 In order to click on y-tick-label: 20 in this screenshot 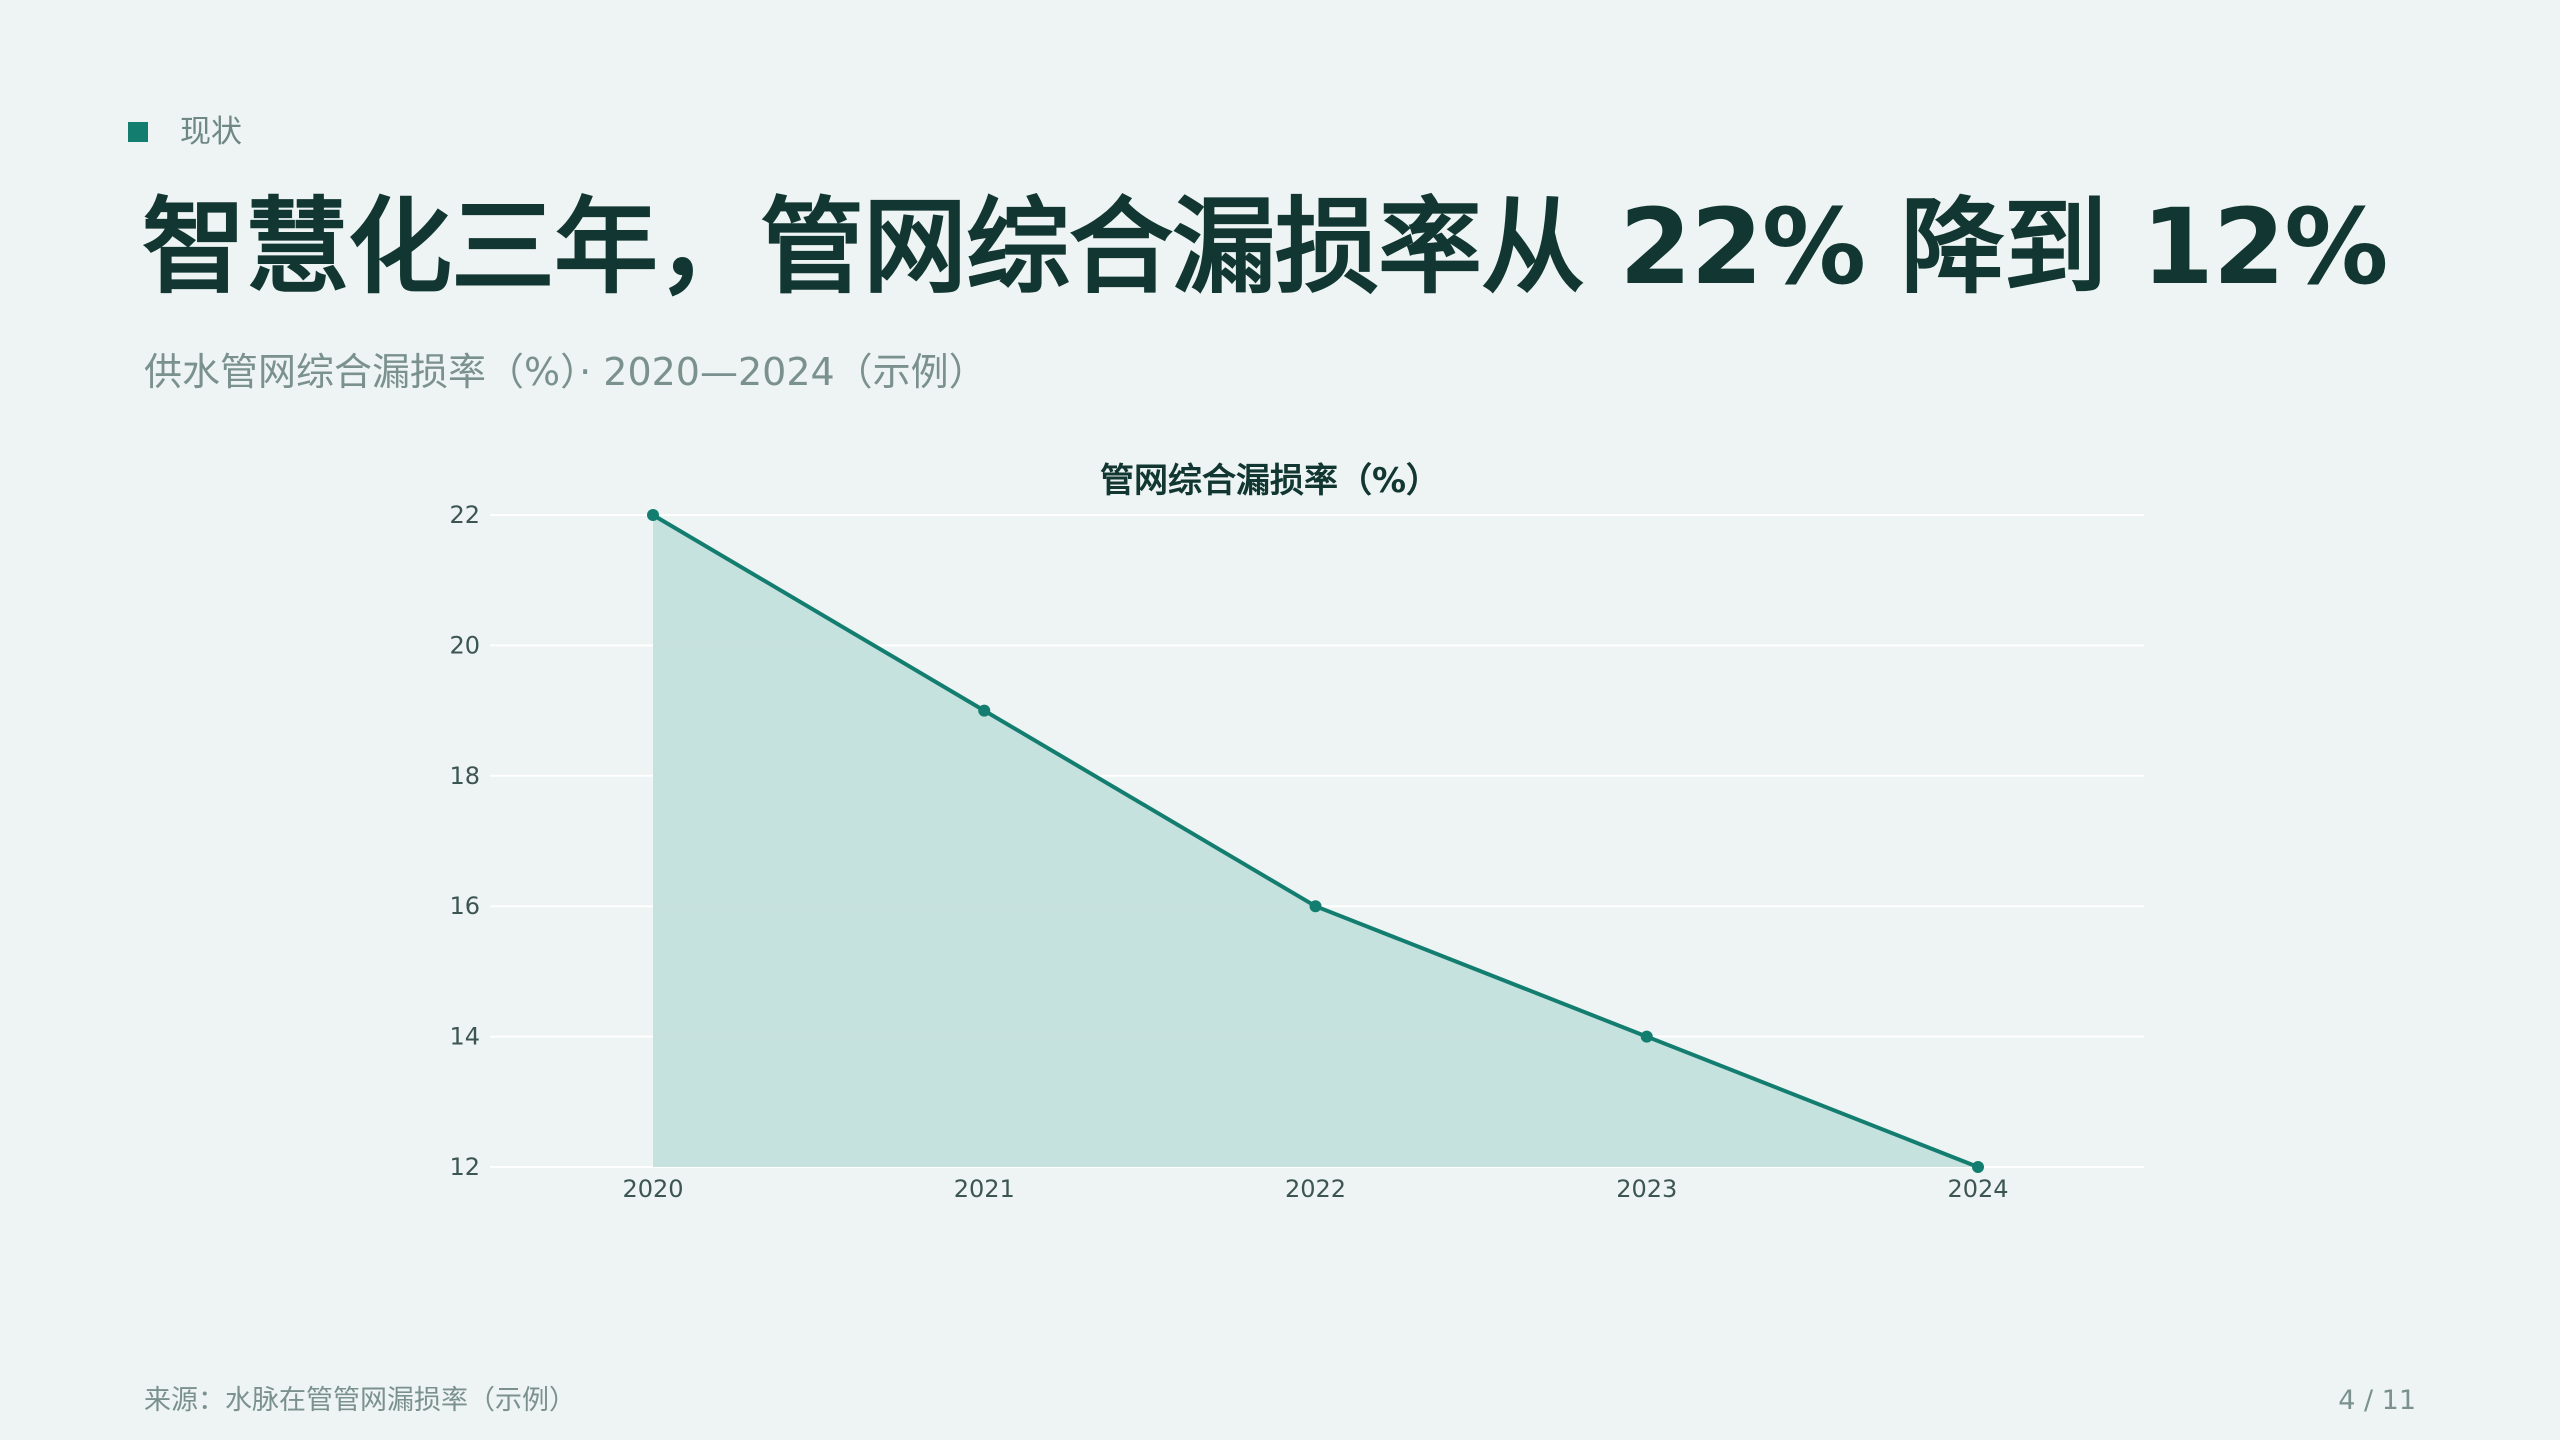, I will do `click(464, 645)`.